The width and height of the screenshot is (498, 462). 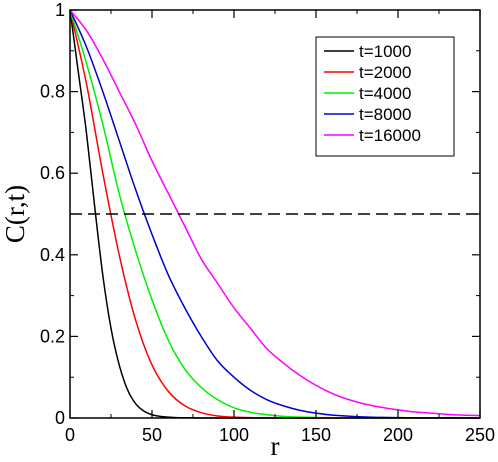 What do you see at coordinates (316, 435) in the screenshot?
I see `x-tick-label: 150` at bounding box center [316, 435].